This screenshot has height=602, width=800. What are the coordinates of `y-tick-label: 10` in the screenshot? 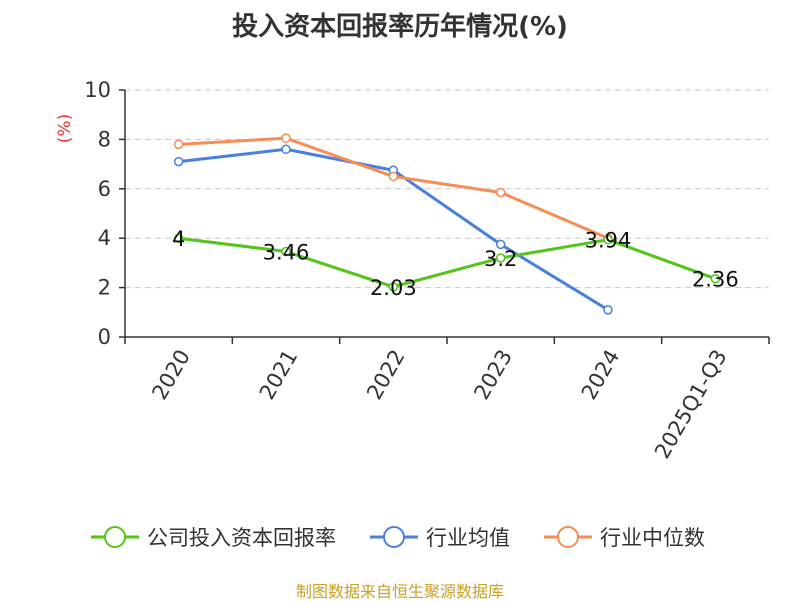 It's located at (97, 90).